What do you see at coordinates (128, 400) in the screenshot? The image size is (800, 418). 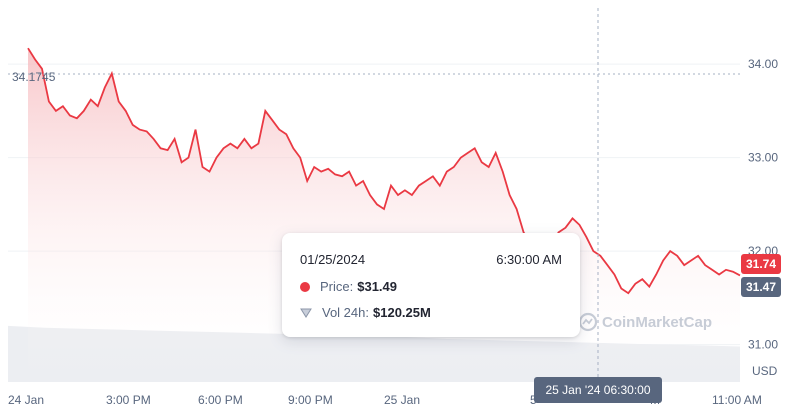 I see `x-tick-label: 3:00 PM` at bounding box center [128, 400].